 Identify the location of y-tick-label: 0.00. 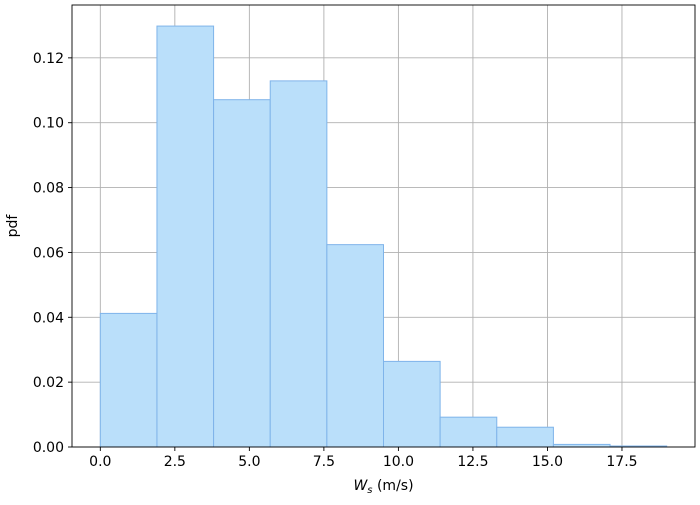
(48, 448).